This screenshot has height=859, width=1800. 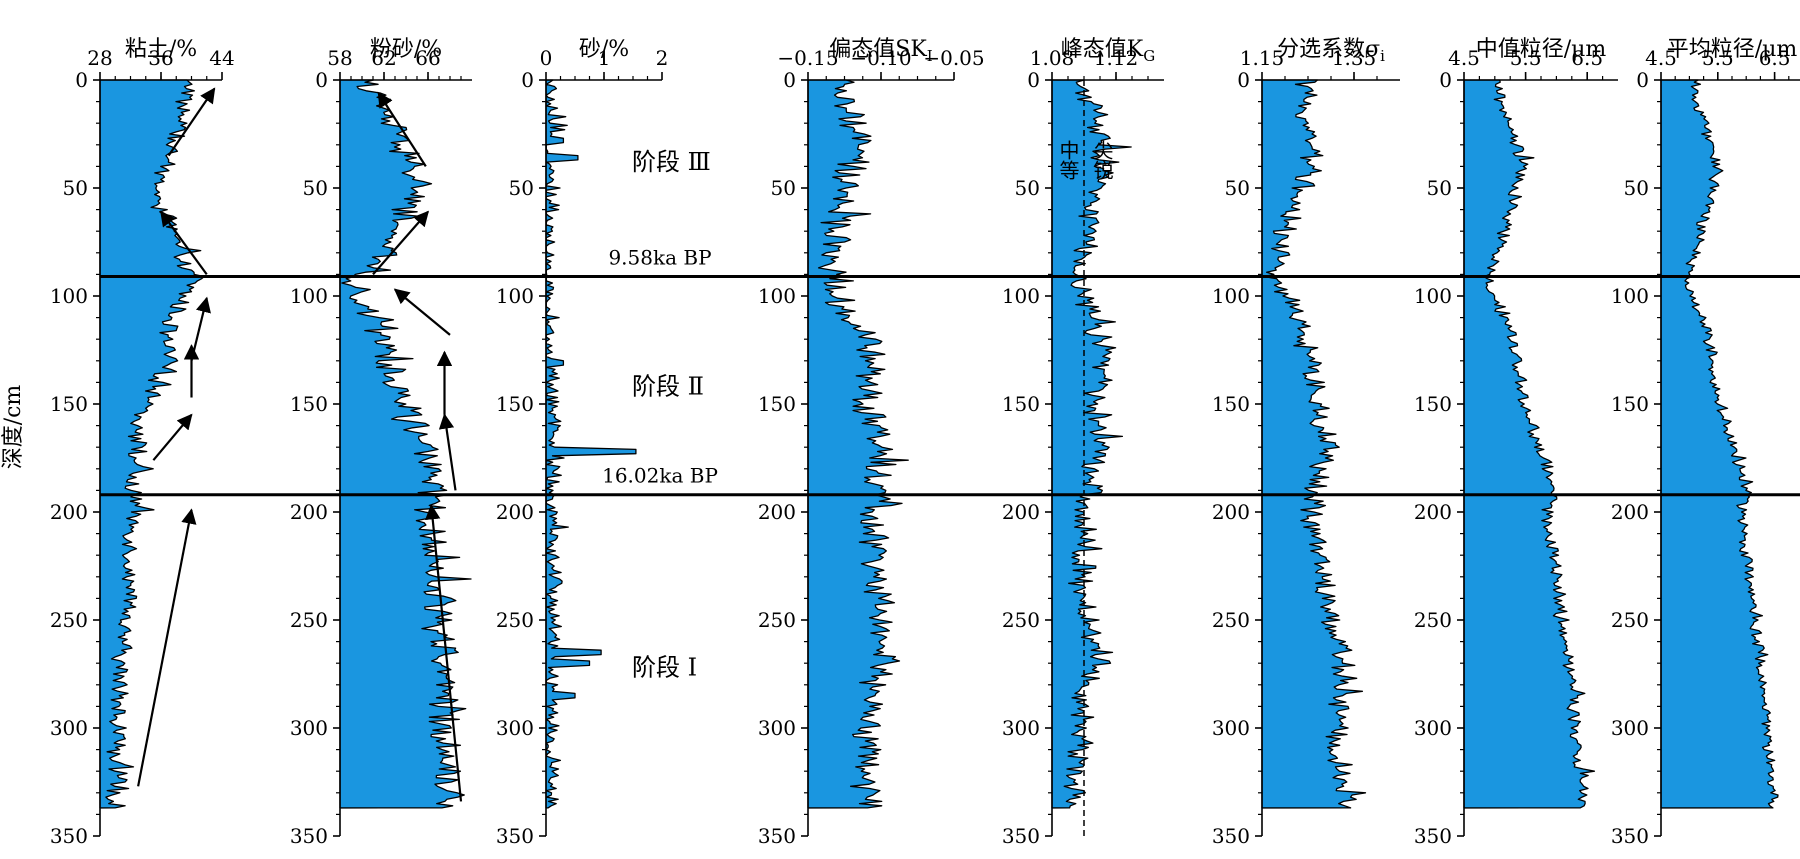 What do you see at coordinates (1102, 160) in the screenshot?
I see `reference-label: 尖锐` at bounding box center [1102, 160].